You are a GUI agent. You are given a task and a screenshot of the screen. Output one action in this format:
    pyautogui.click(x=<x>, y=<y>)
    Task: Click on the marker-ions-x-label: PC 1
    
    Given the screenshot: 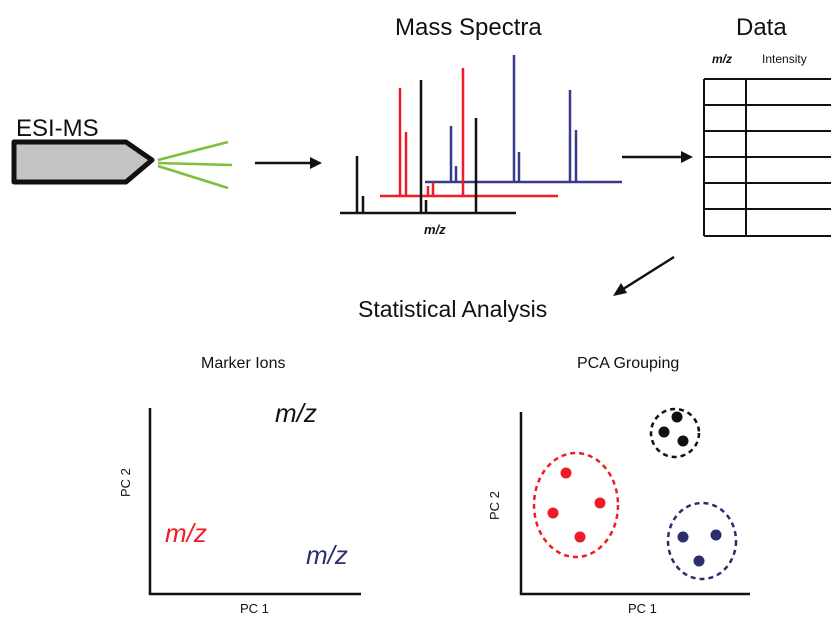 What is the action you would take?
    pyautogui.click(x=254, y=608)
    